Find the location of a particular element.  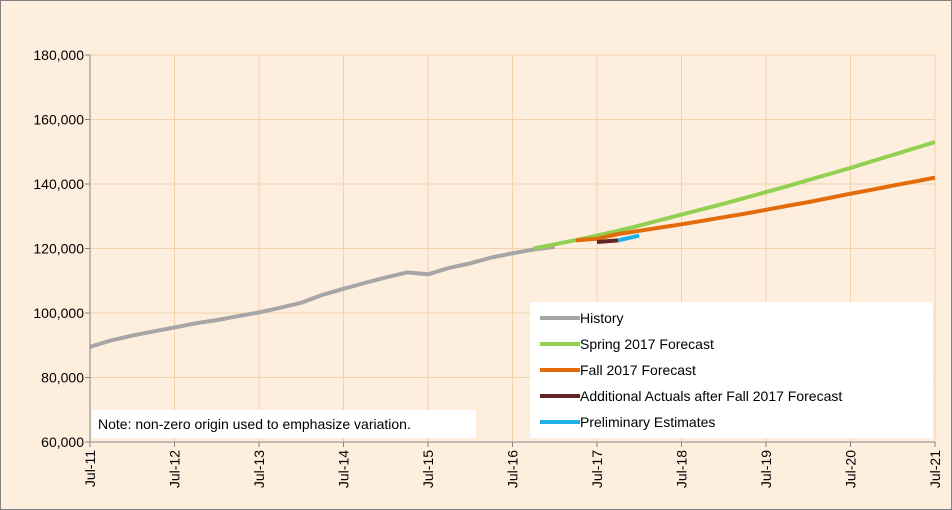

x-tick-label: Jul-18 is located at coordinates (682, 469).